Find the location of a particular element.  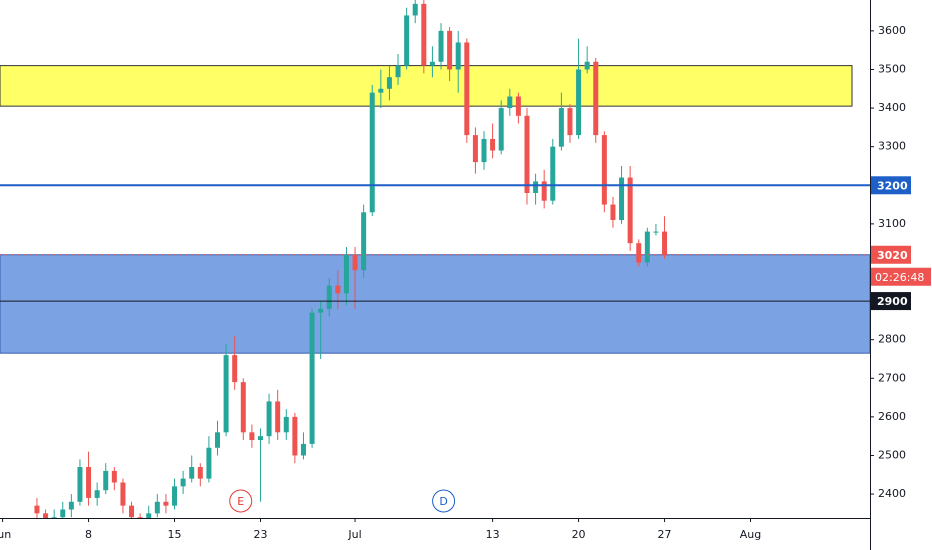

event-label: E is located at coordinates (240, 501).